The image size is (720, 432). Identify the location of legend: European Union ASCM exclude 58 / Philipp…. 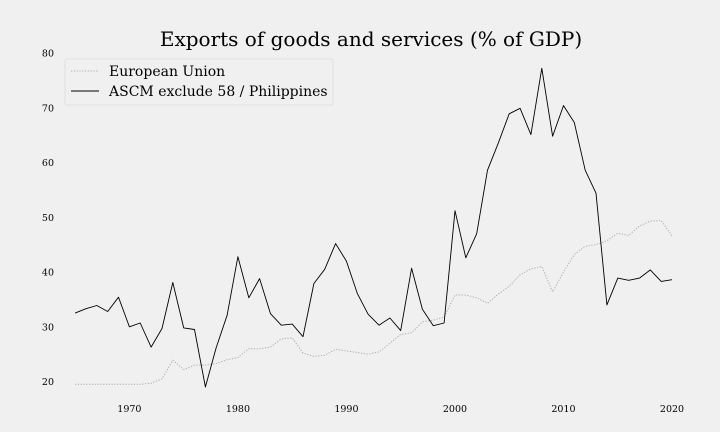
(199, 82).